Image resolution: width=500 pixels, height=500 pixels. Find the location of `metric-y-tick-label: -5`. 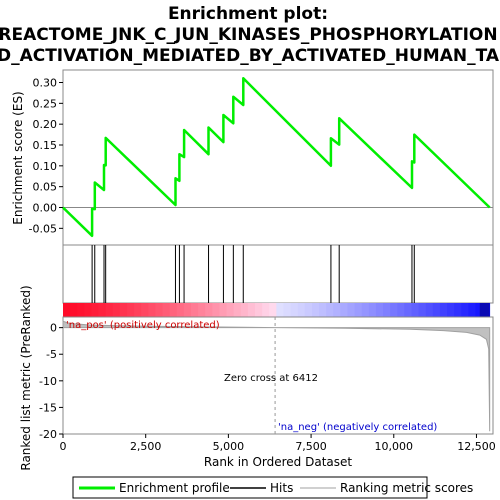

metric-y-tick-label: -5 is located at coordinates (51, 354).